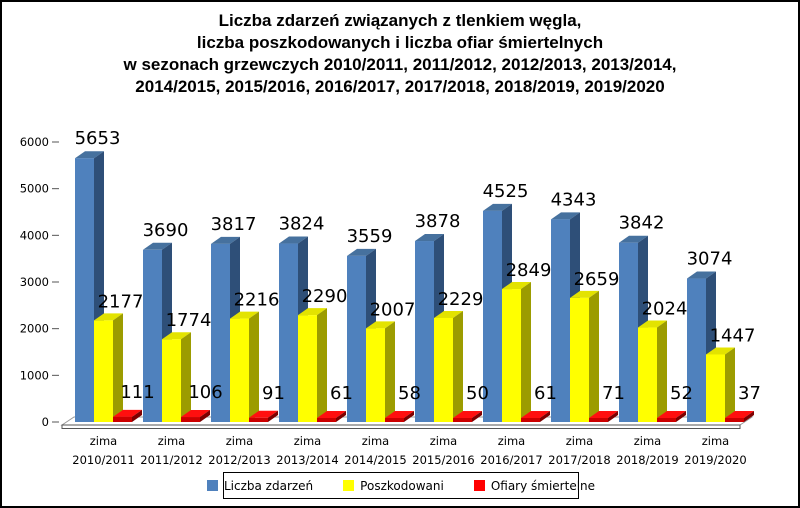 This screenshot has height=508, width=800. What do you see at coordinates (239, 460) in the screenshot?
I see `x-category-label: 2012/2013` at bounding box center [239, 460].